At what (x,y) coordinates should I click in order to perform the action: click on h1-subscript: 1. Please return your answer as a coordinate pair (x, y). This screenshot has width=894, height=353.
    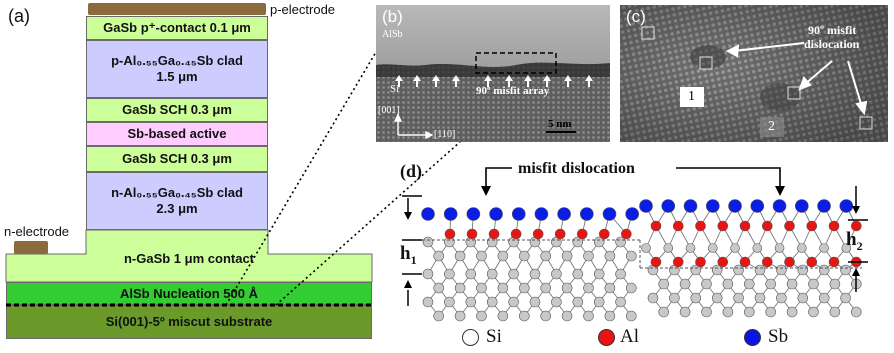
    Looking at the image, I should click on (414, 260).